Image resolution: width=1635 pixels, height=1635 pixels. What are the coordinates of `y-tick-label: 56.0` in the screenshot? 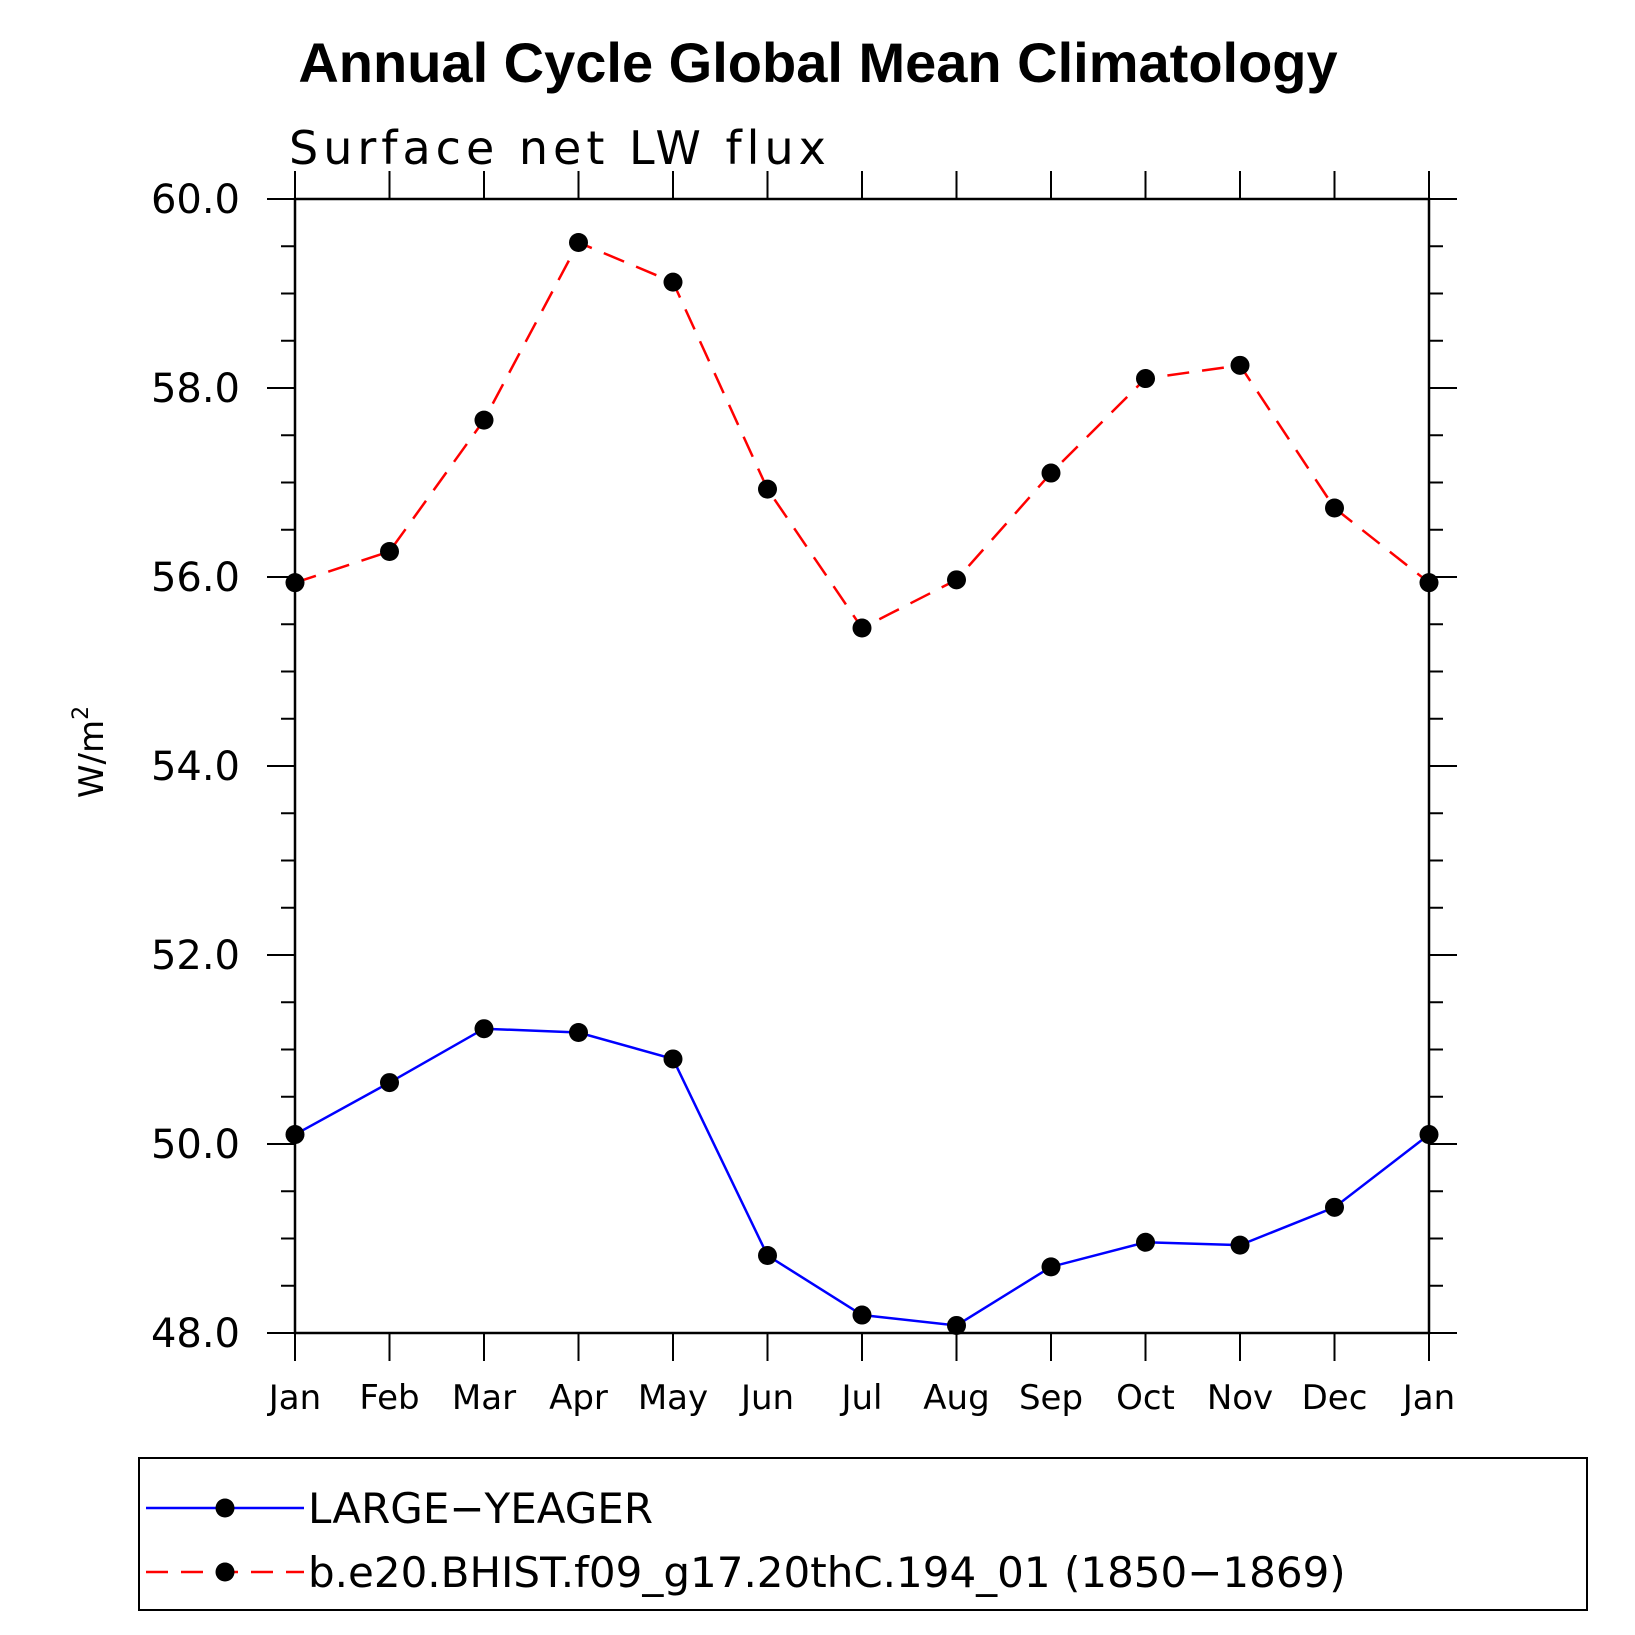 It's located at (195, 578).